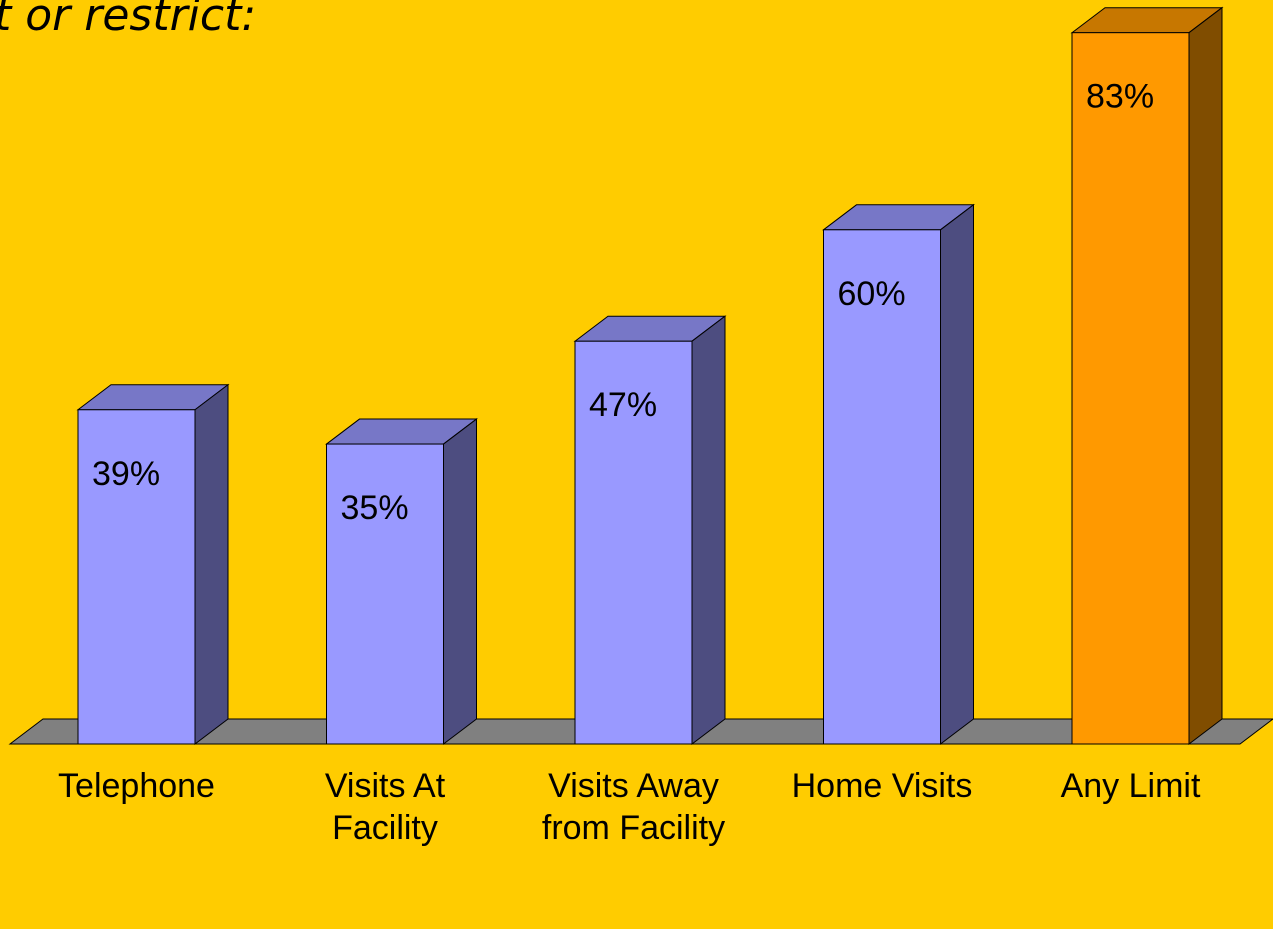 This screenshot has width=1273, height=929. I want to click on value-label: 35%, so click(375, 508).